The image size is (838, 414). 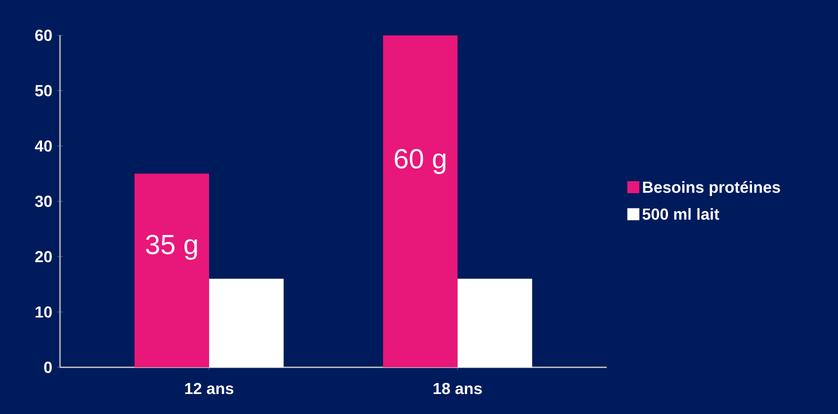 I want to click on y-tick-label: 30, so click(x=43, y=202).